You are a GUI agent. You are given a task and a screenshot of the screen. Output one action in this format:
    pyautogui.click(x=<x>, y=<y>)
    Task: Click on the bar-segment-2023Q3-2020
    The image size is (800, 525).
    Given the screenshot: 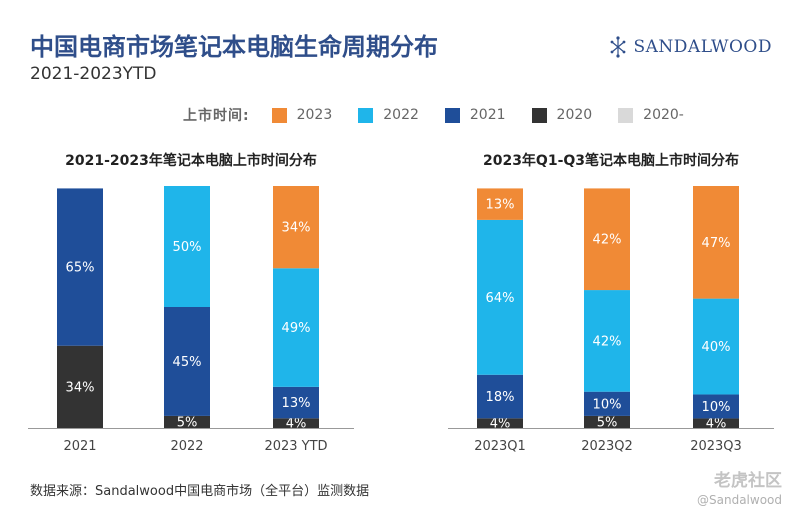 What is the action you would take?
    pyautogui.click(x=716, y=423)
    